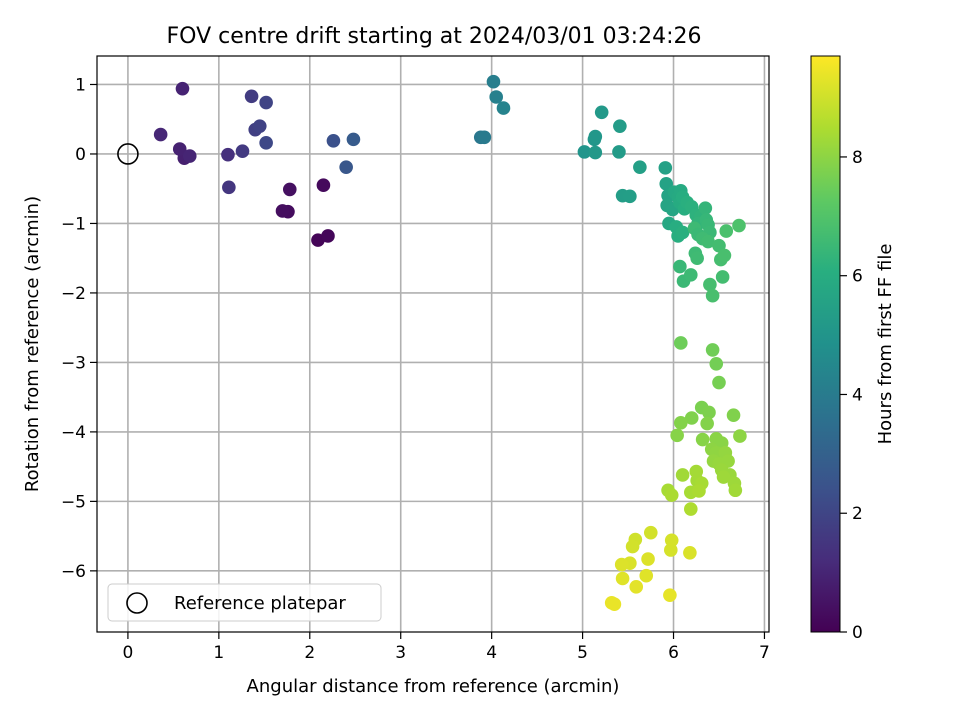 The image size is (960, 724). Describe the element at coordinates (885, 344) in the screenshot. I see `colorbar-label: Hours from first FF file` at that location.